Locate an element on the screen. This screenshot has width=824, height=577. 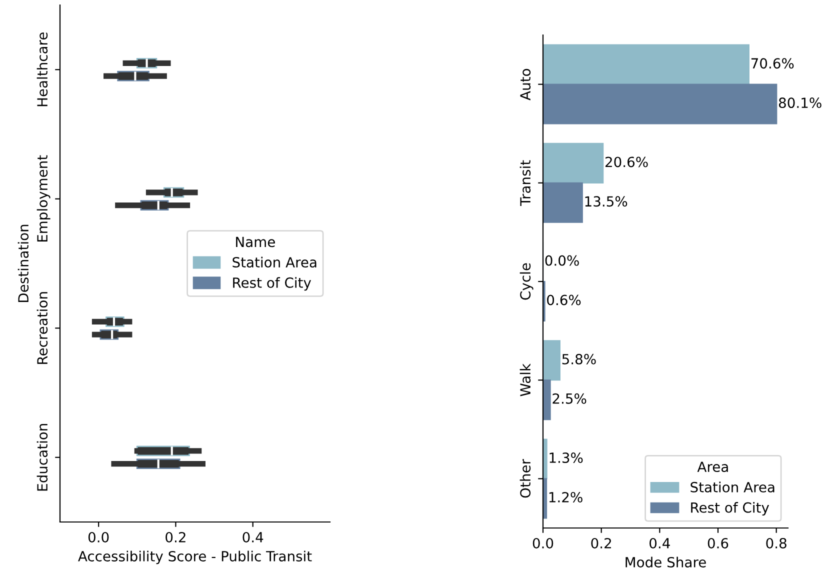
x-axis-title: Accessibility Score - Public Transit is located at coordinates (195, 557).